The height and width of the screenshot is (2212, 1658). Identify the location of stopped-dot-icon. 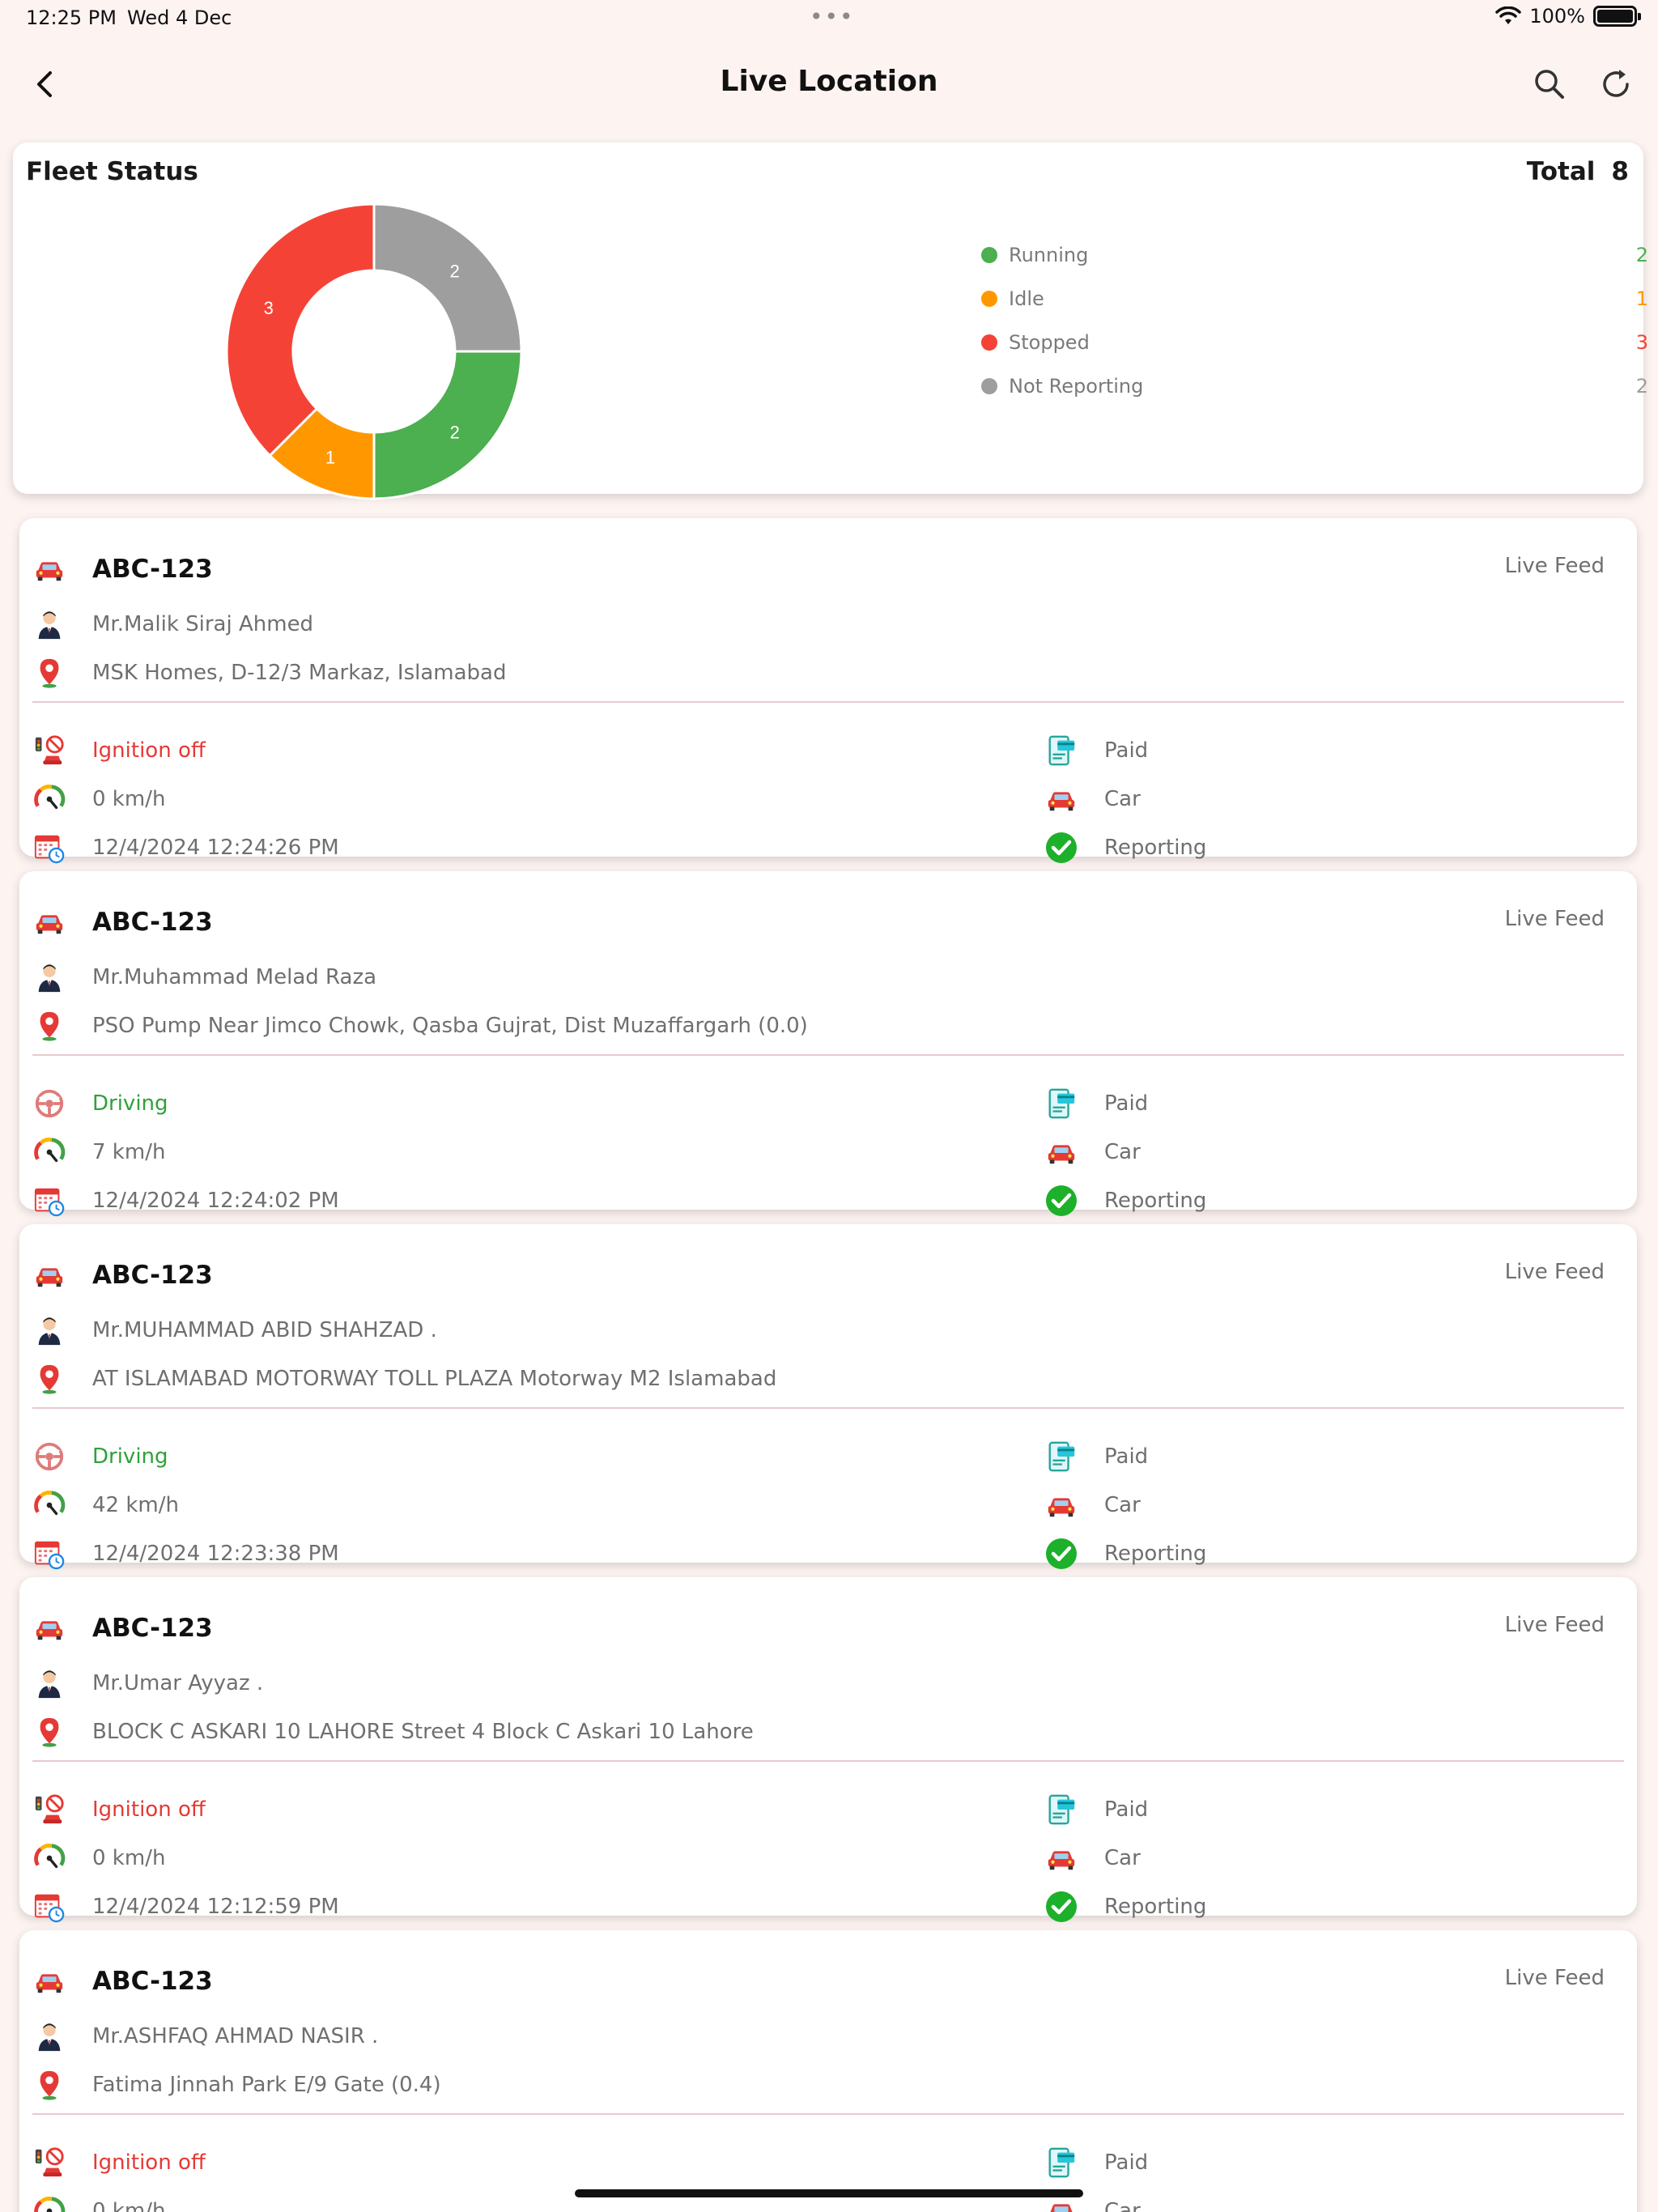
(989, 343).